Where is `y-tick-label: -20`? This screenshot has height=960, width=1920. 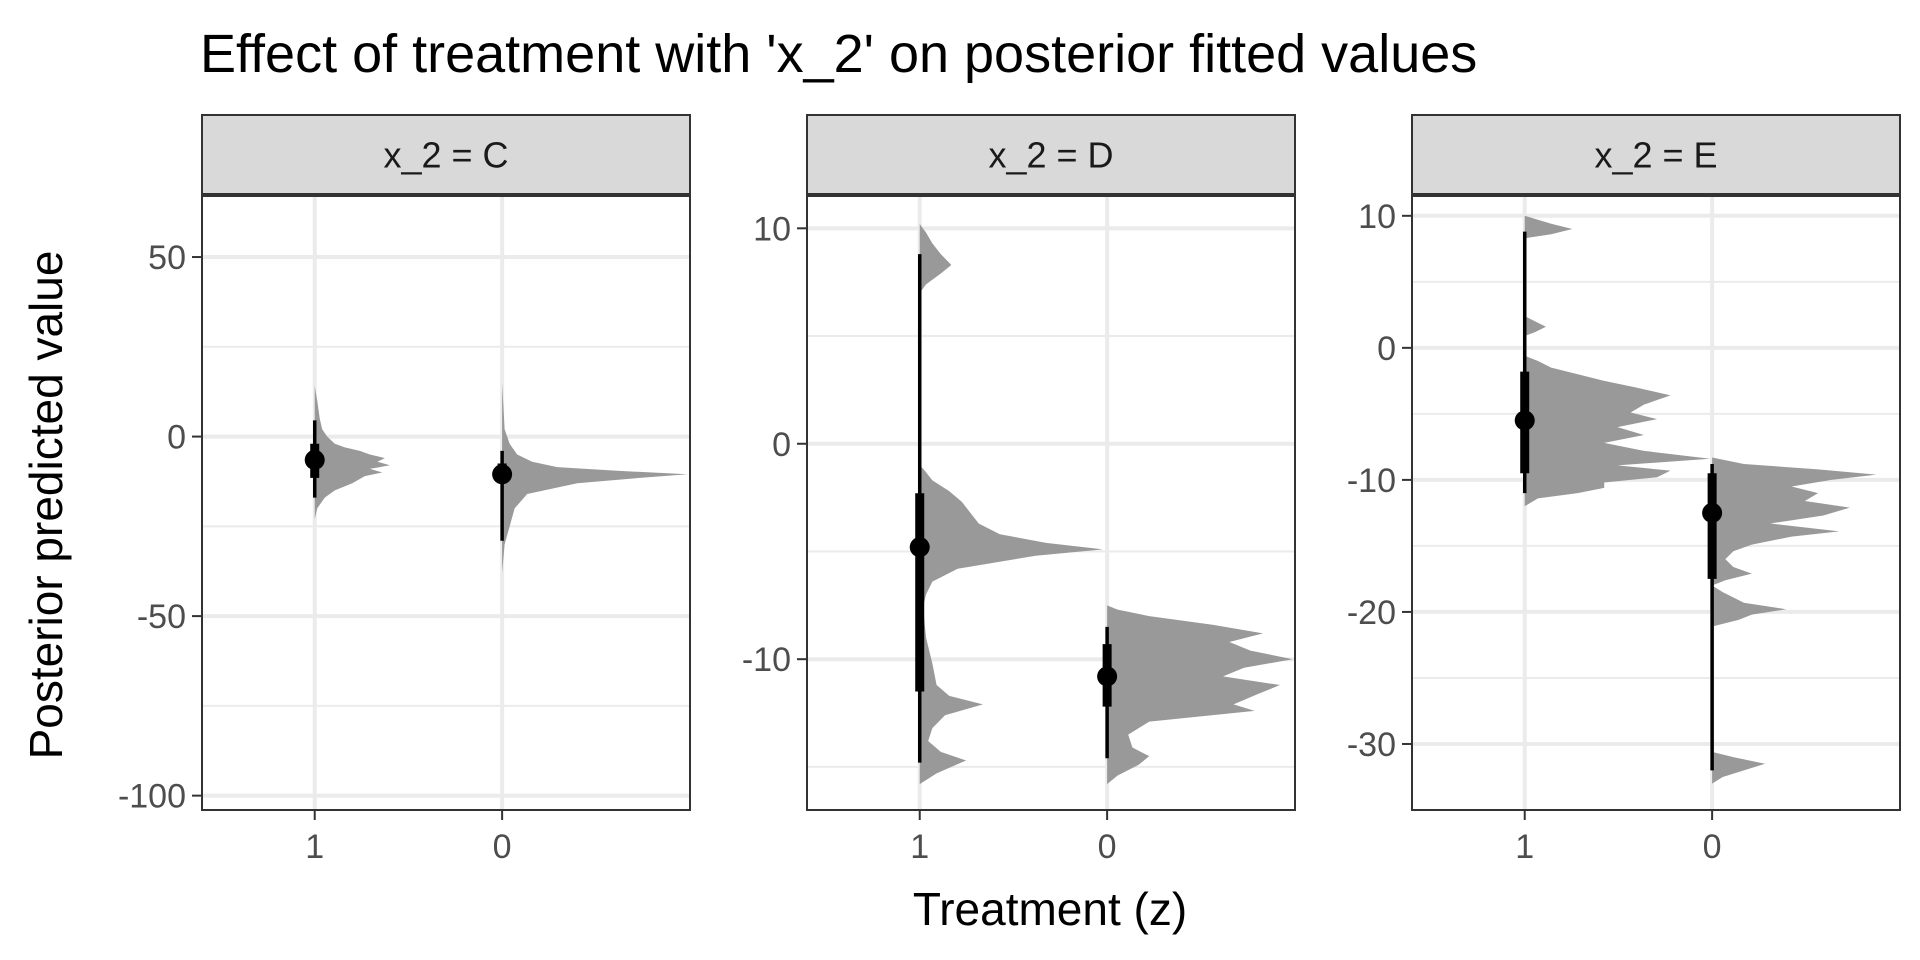
y-tick-label: -20 is located at coordinates (1371, 613).